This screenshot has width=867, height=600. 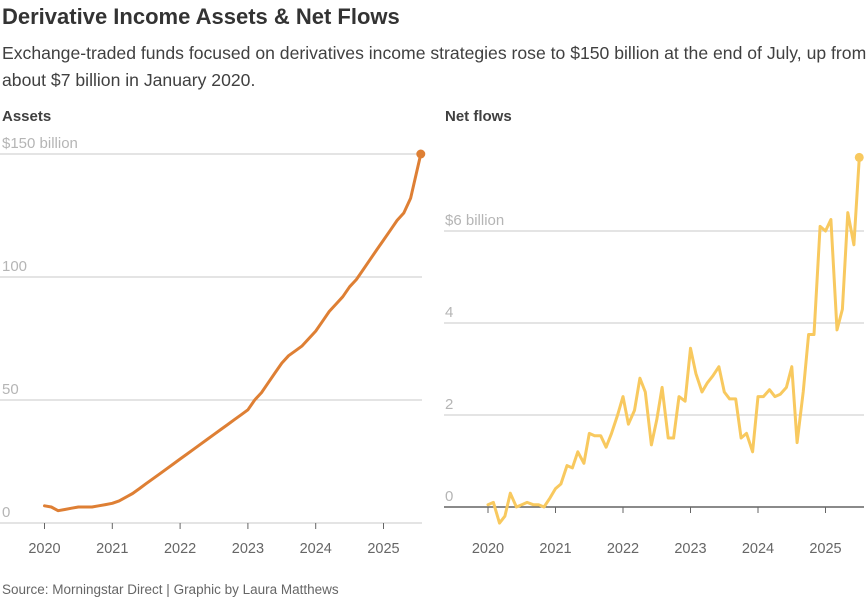 What do you see at coordinates (180, 549) in the screenshot?
I see `assets-x-tick-label: 2022` at bounding box center [180, 549].